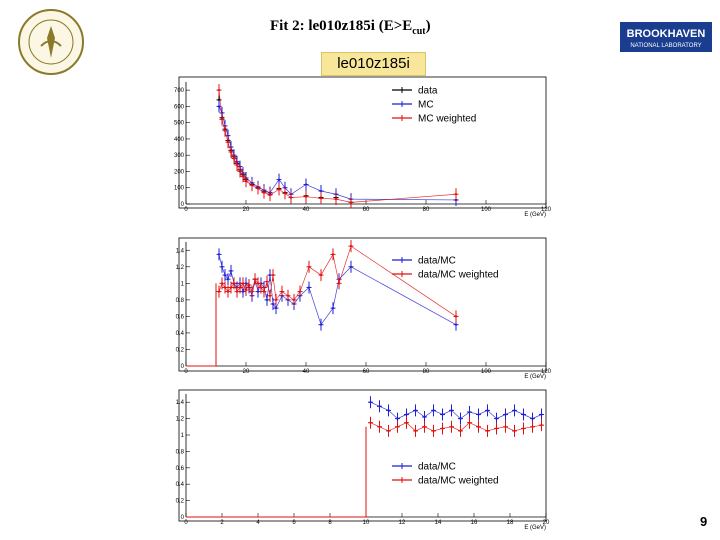 This screenshot has height=540, width=720. I want to click on x-tick-label: 80, so click(426, 372).